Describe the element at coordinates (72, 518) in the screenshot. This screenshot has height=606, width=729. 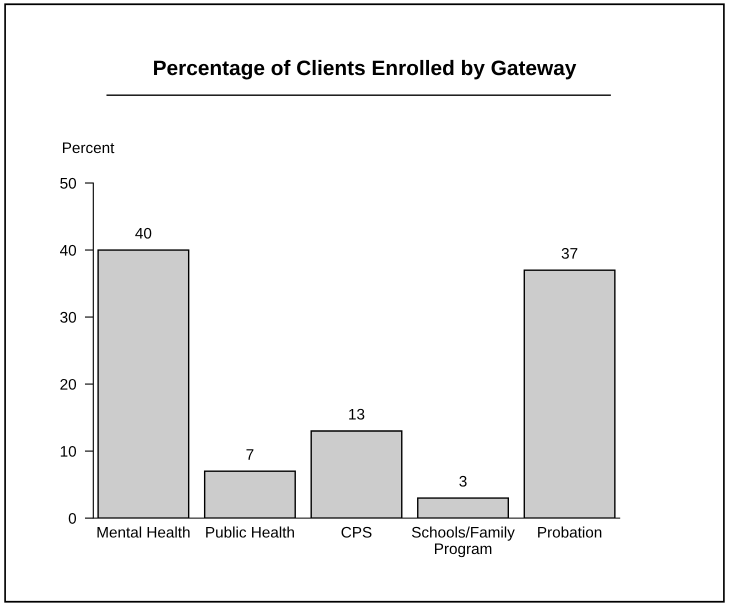
I see `y-tick-label: 0` at that location.